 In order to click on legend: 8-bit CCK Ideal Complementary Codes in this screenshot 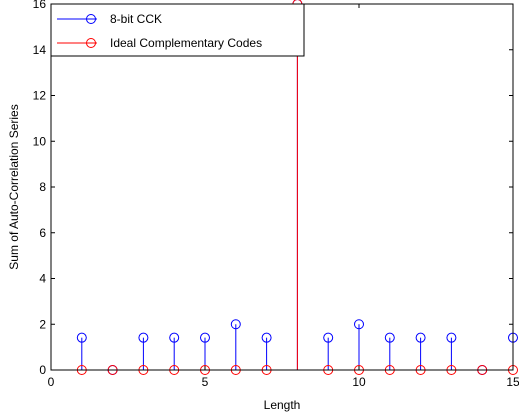, I will do `click(177, 30)`.